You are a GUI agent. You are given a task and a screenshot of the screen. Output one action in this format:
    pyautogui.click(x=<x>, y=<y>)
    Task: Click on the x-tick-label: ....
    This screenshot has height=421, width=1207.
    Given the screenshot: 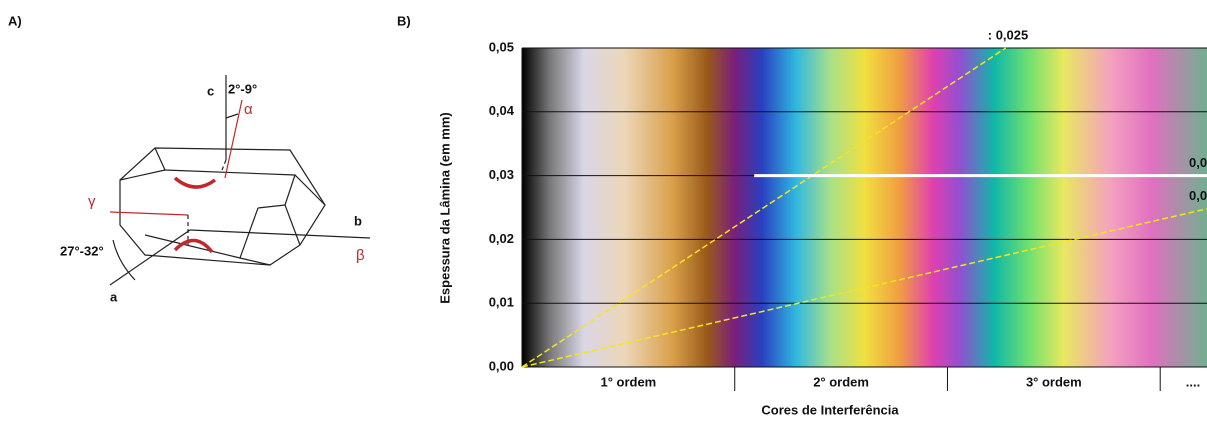 What is the action you would take?
    pyautogui.click(x=1193, y=381)
    